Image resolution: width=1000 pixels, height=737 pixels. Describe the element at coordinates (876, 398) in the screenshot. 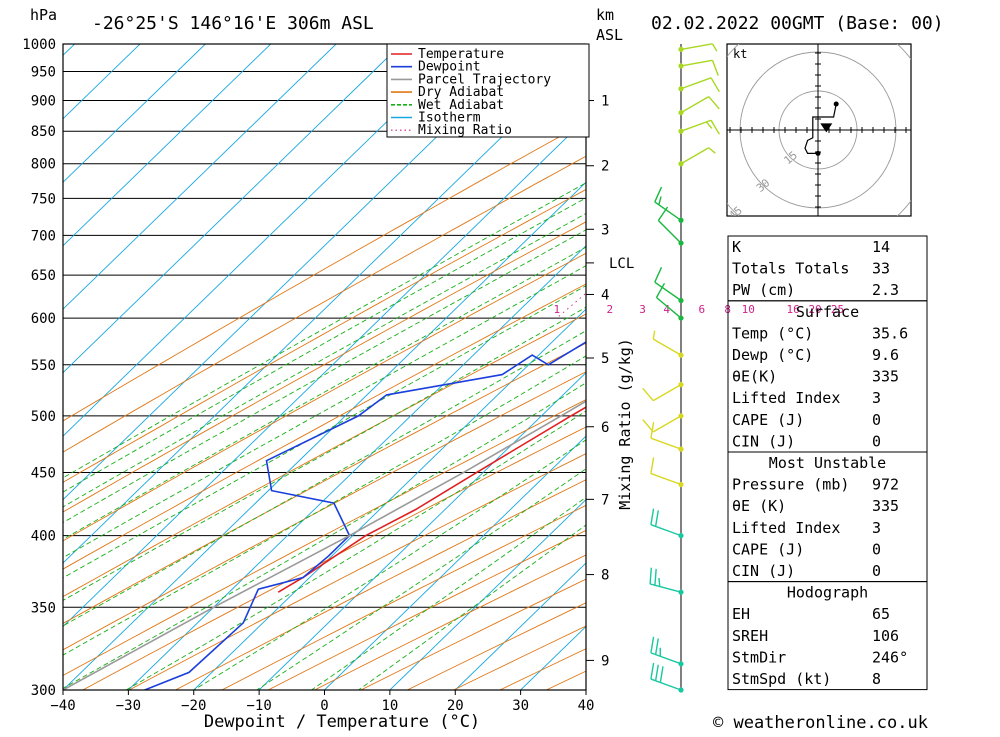

I see `table-value: 3` at that location.